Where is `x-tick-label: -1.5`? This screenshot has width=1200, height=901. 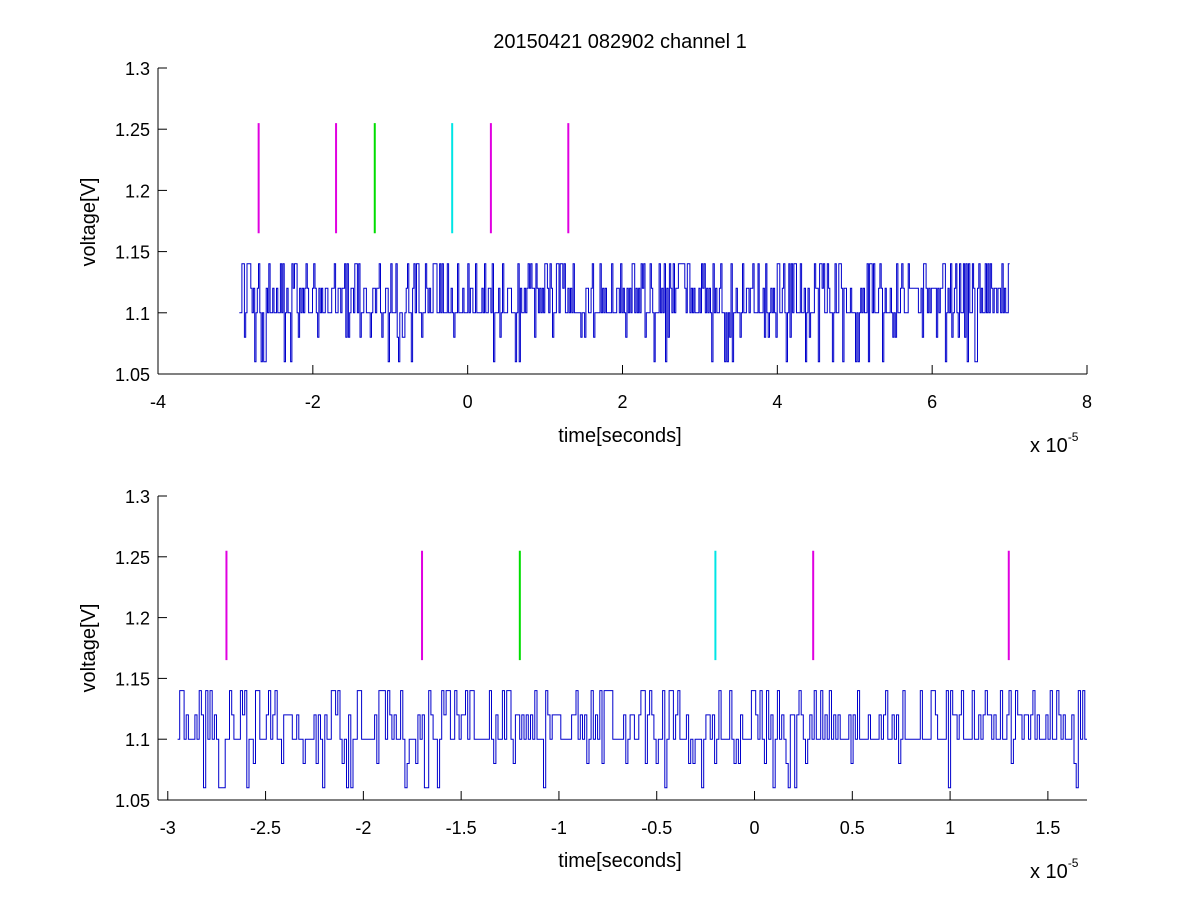
x-tick-label: -1.5 is located at coordinates (461, 828).